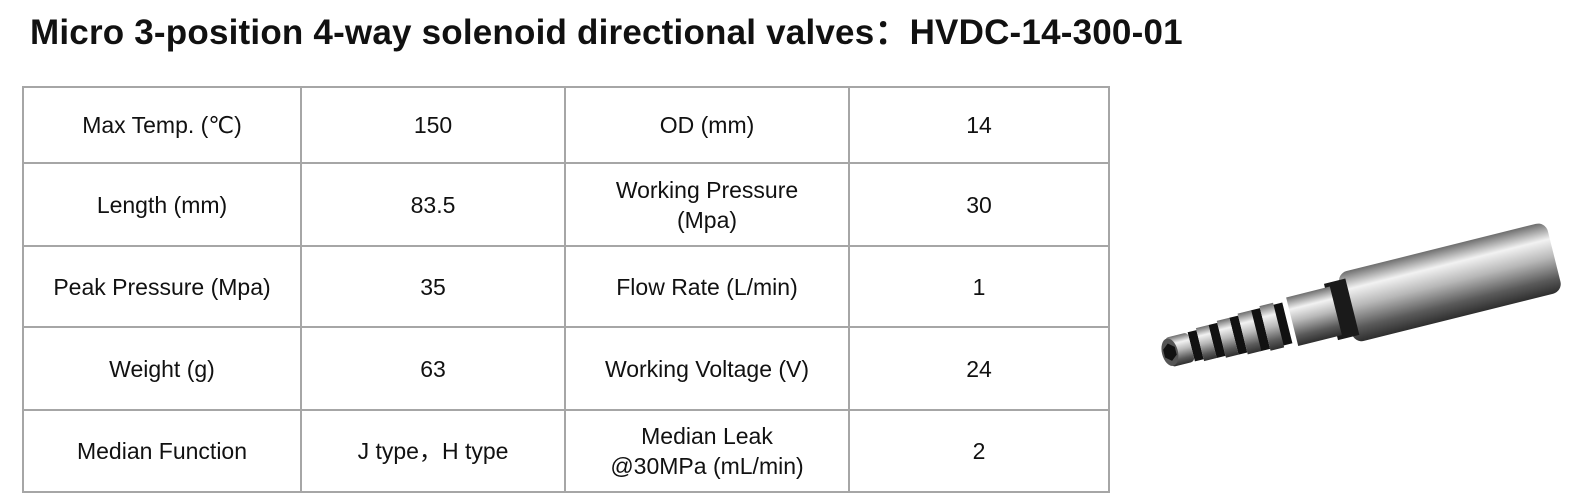 The width and height of the screenshot is (1578, 498). I want to click on spec-value: 30, so click(979, 204).